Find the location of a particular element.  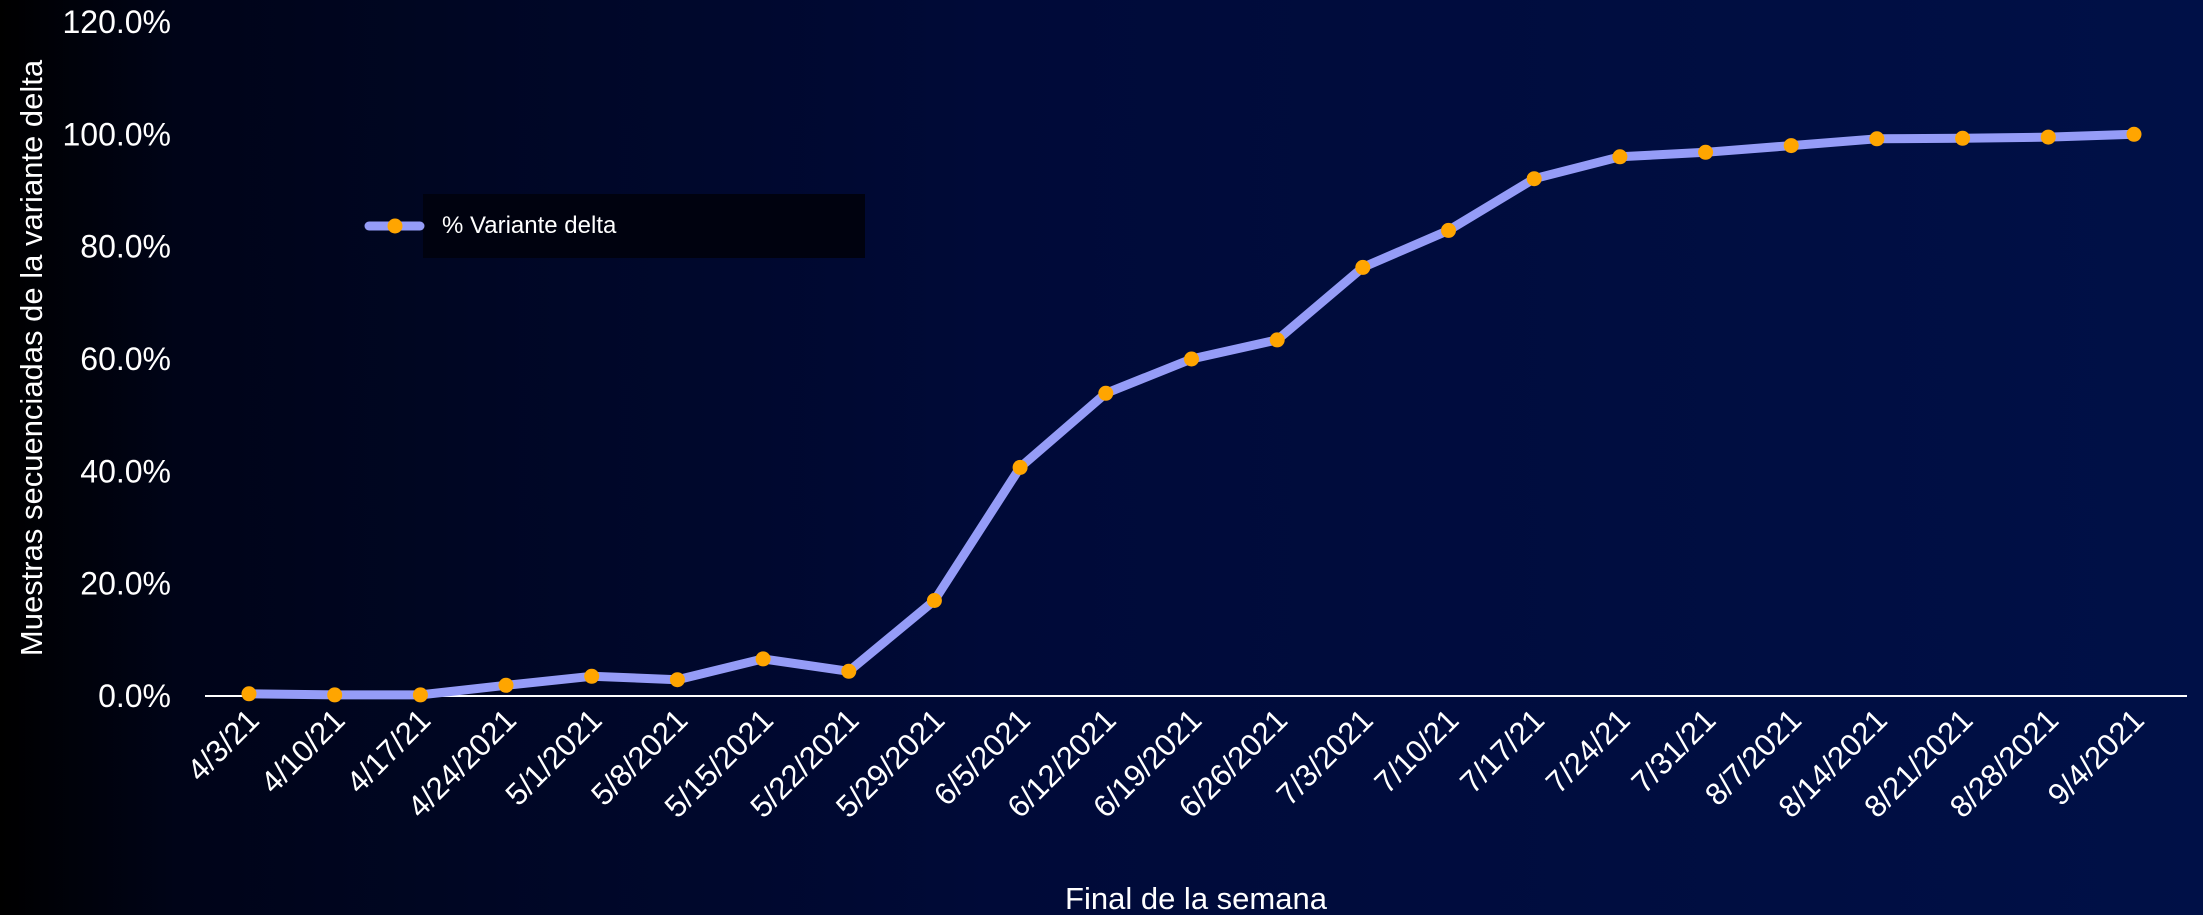

x-tick-label: 4/10/21 is located at coordinates (303, 751).